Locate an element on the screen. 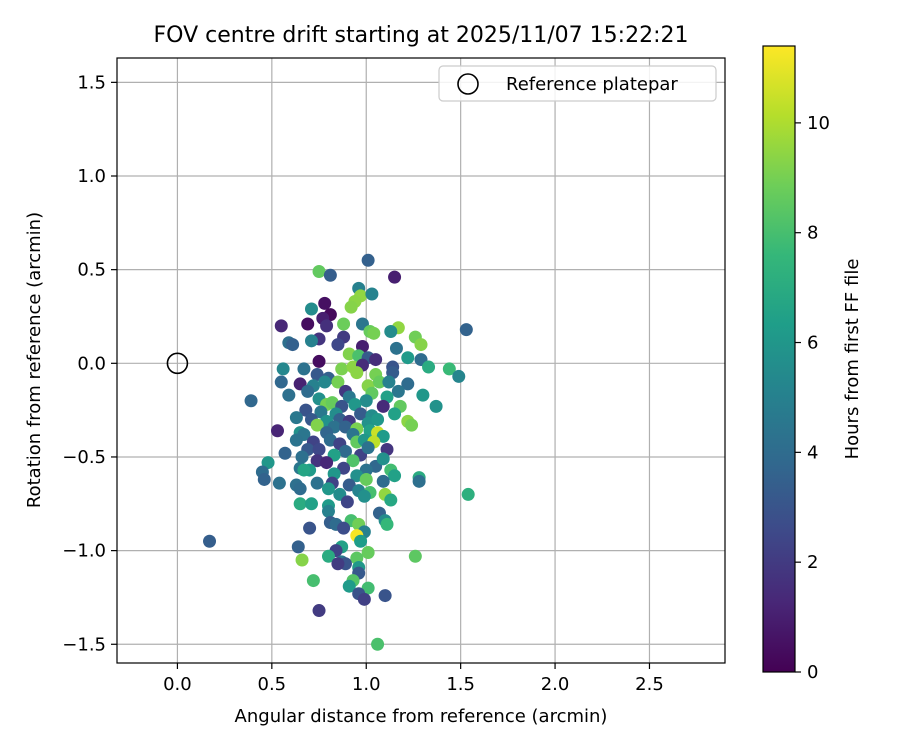 The width and height of the screenshot is (900, 754). legend-box is located at coordinates (577, 83).